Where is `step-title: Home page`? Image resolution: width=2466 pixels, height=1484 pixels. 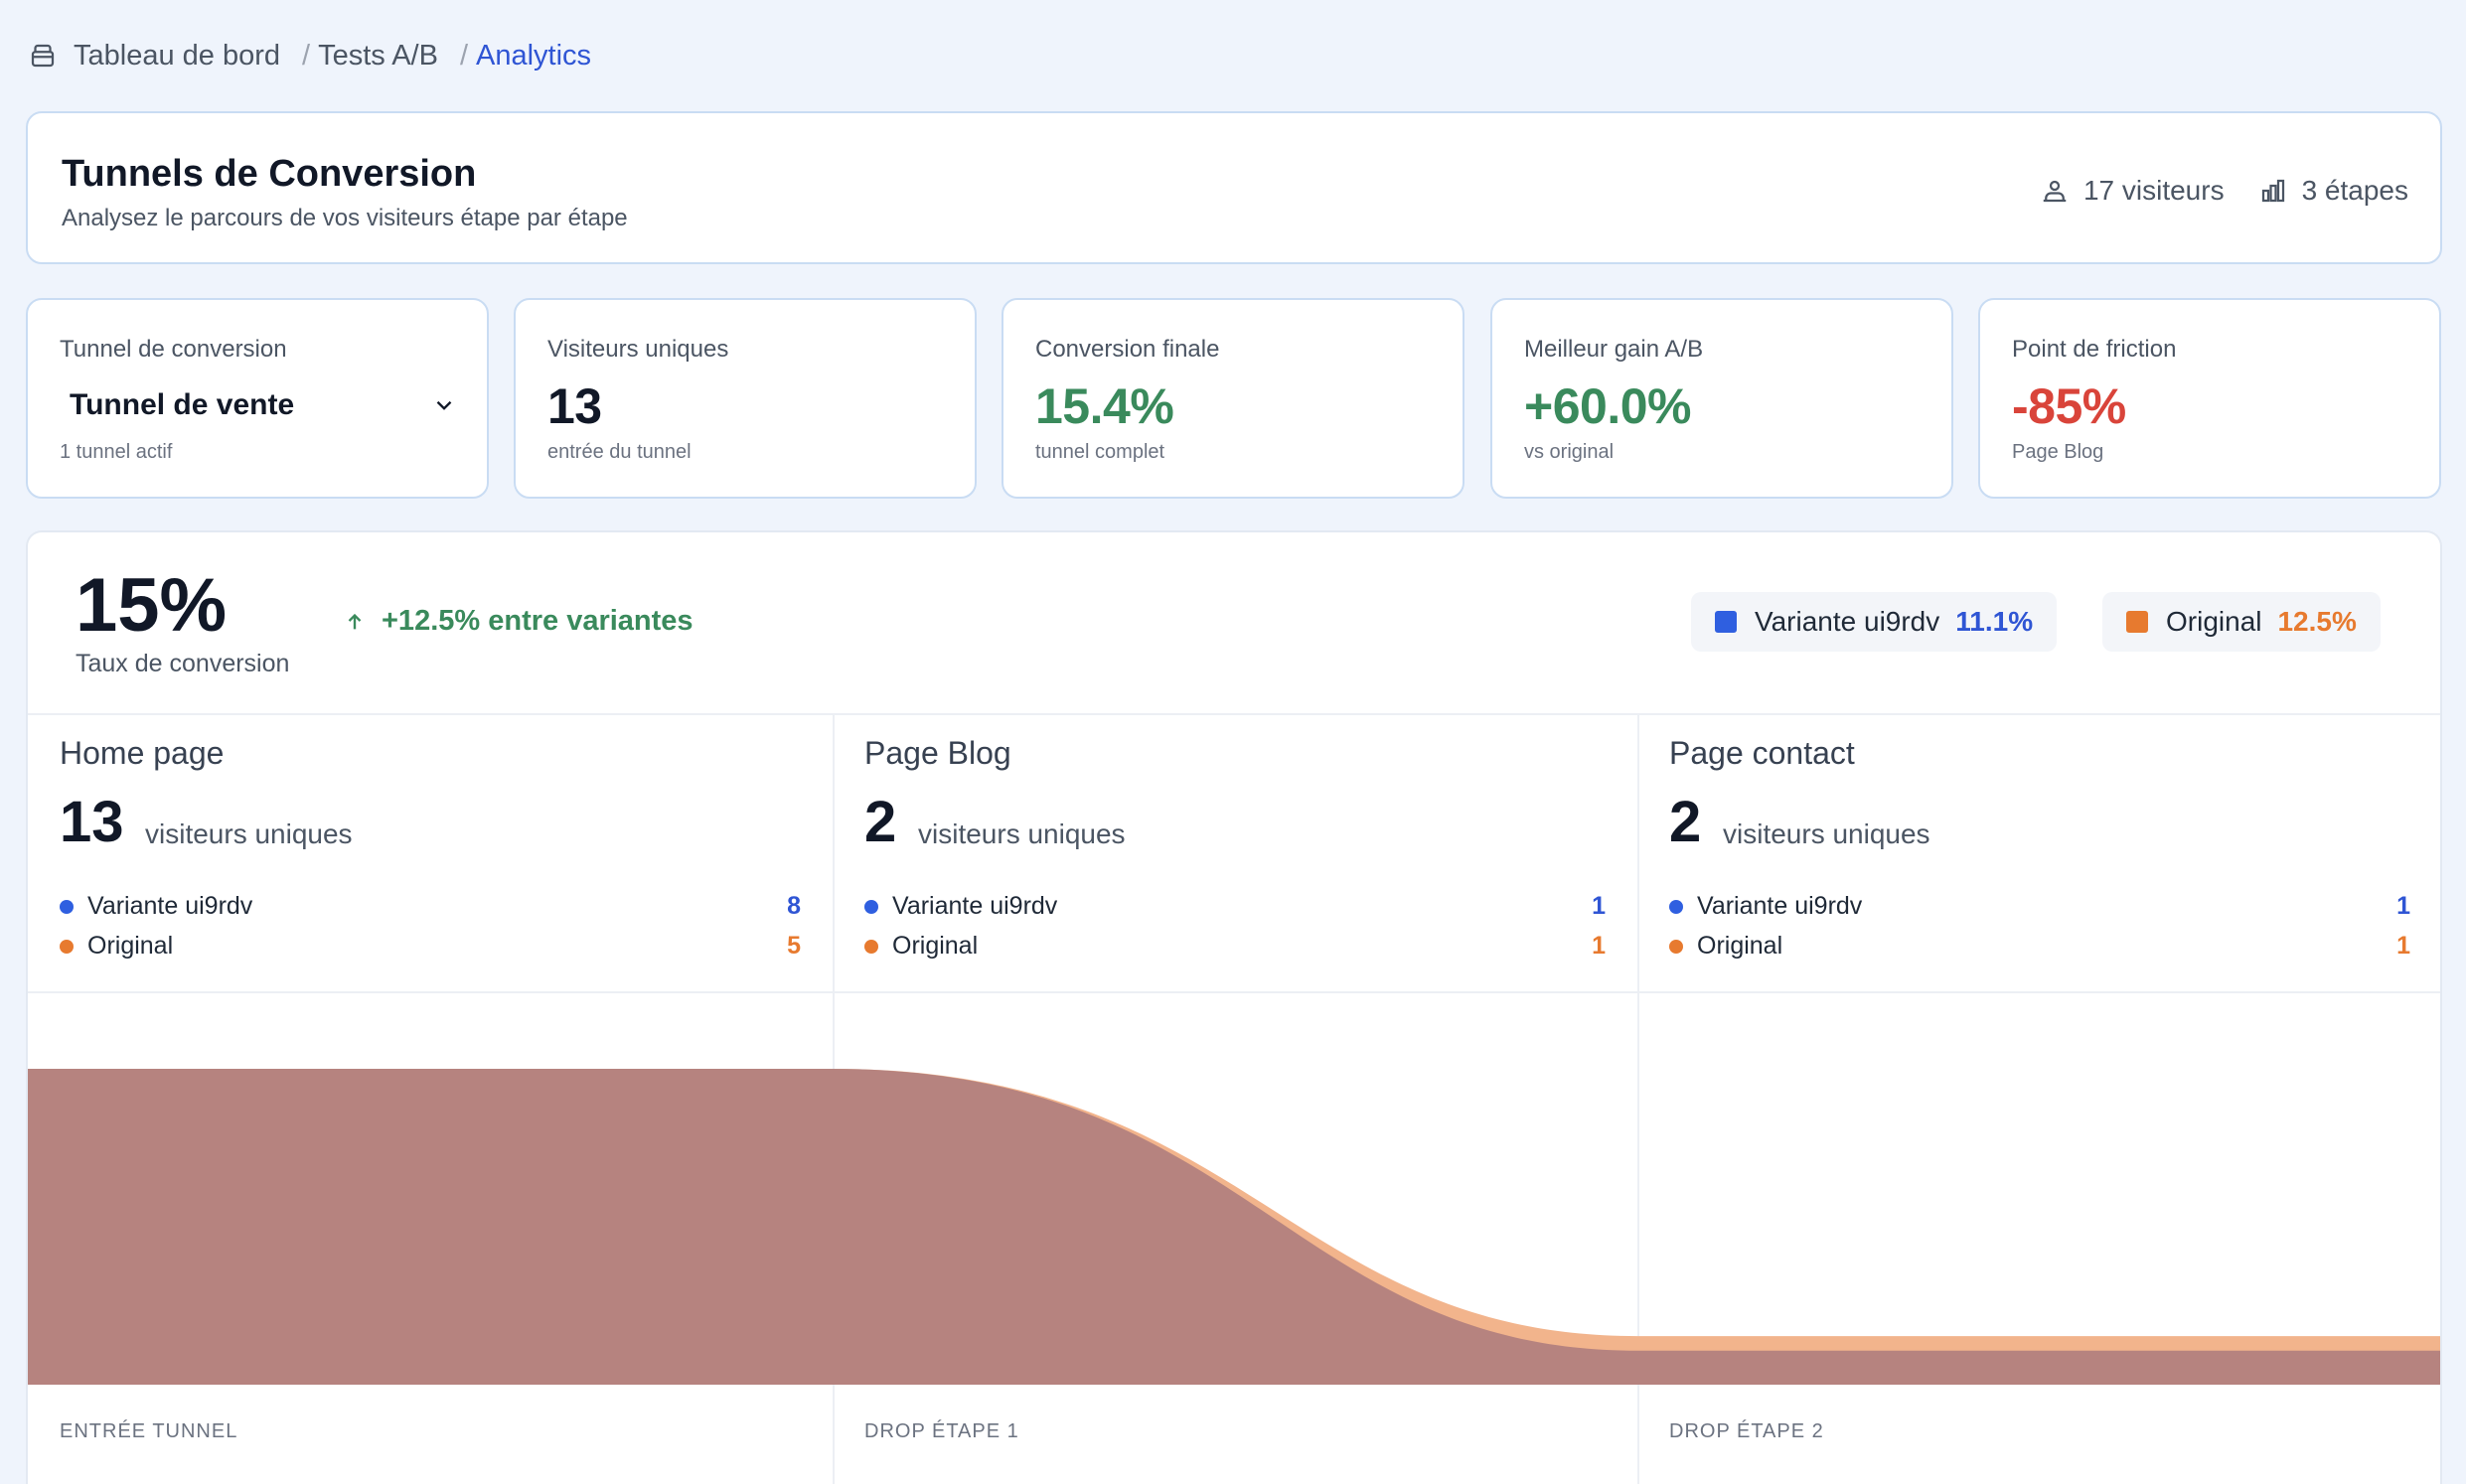 step-title: Home page is located at coordinates (142, 753).